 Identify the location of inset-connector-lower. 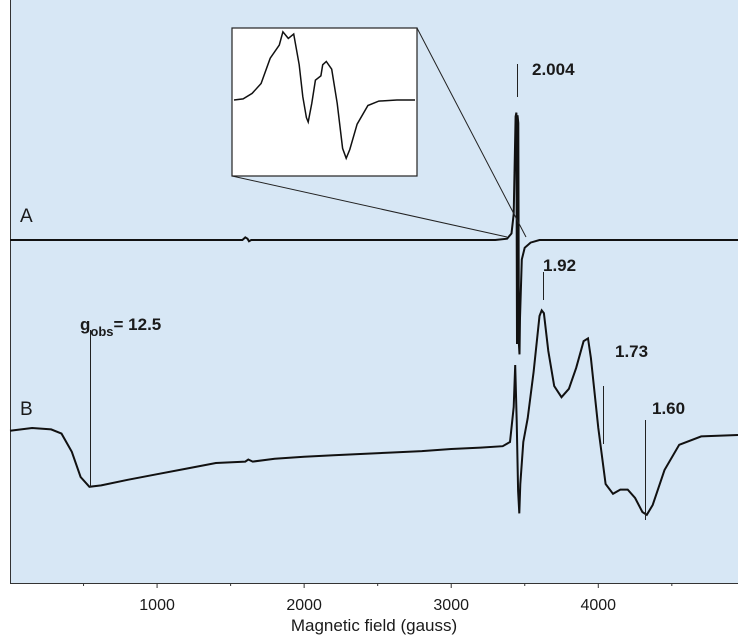
(369, 206).